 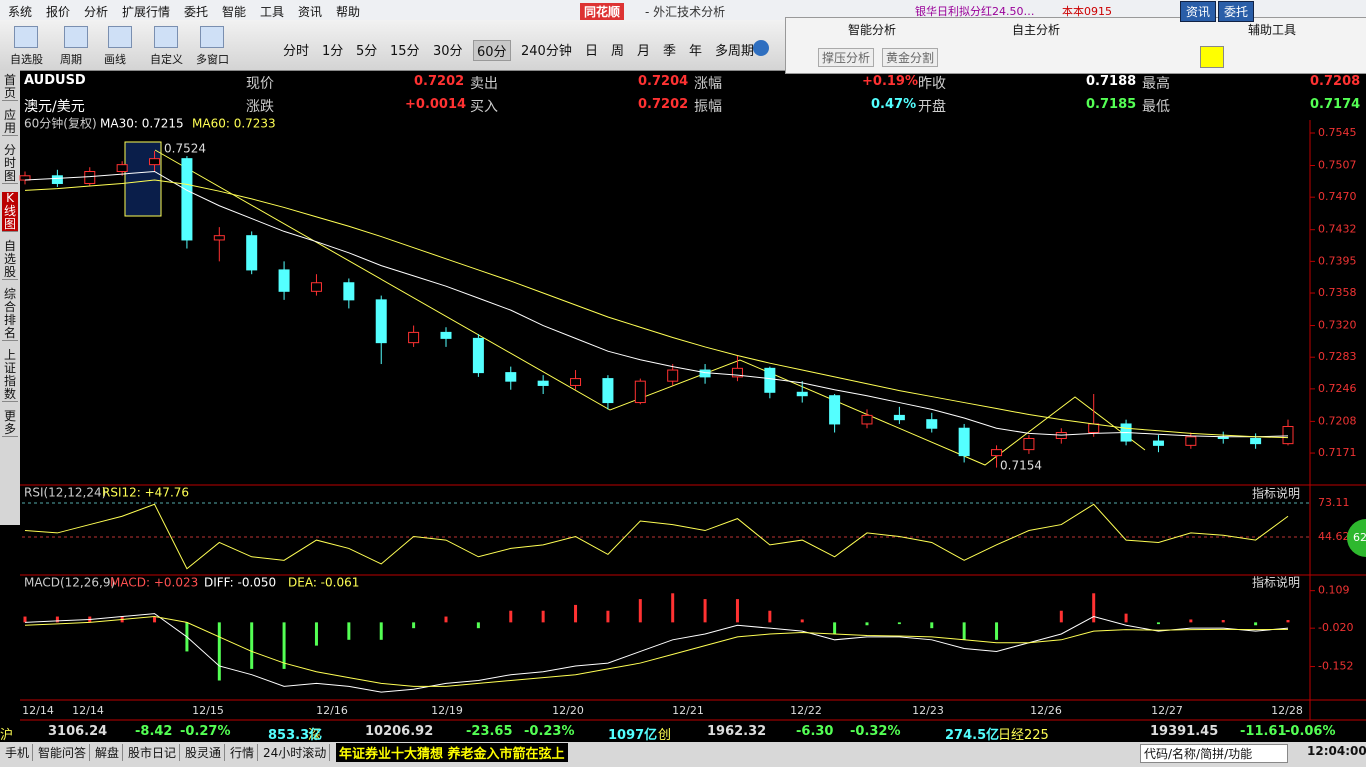 What do you see at coordinates (1212, 57) in the screenshot?
I see `color-swatch` at bounding box center [1212, 57].